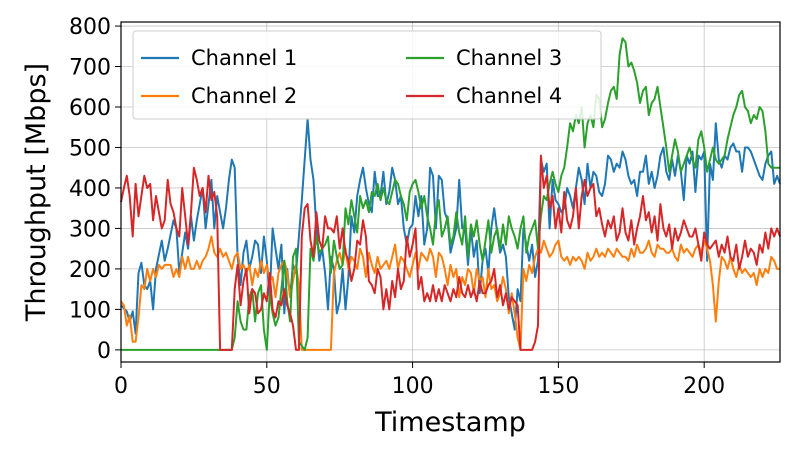 The image size is (797, 456). Describe the element at coordinates (104, 351) in the screenshot. I see `y-tick-label: 0` at that location.